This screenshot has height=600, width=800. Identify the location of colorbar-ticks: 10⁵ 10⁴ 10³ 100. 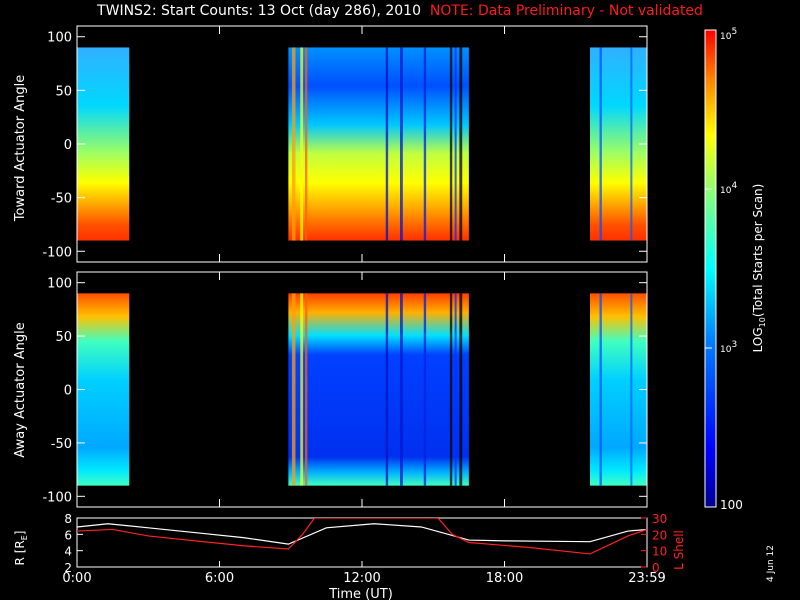
(724, 269).